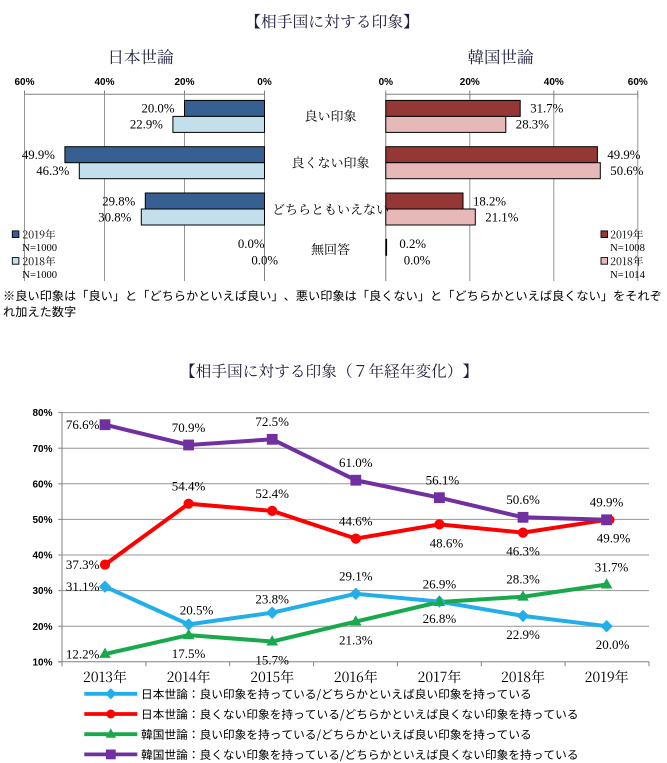 Image resolution: width=667 pixels, height=763 pixels. What do you see at coordinates (356, 640) in the screenshot?
I see `svg-text: 21.3%` at bounding box center [356, 640].